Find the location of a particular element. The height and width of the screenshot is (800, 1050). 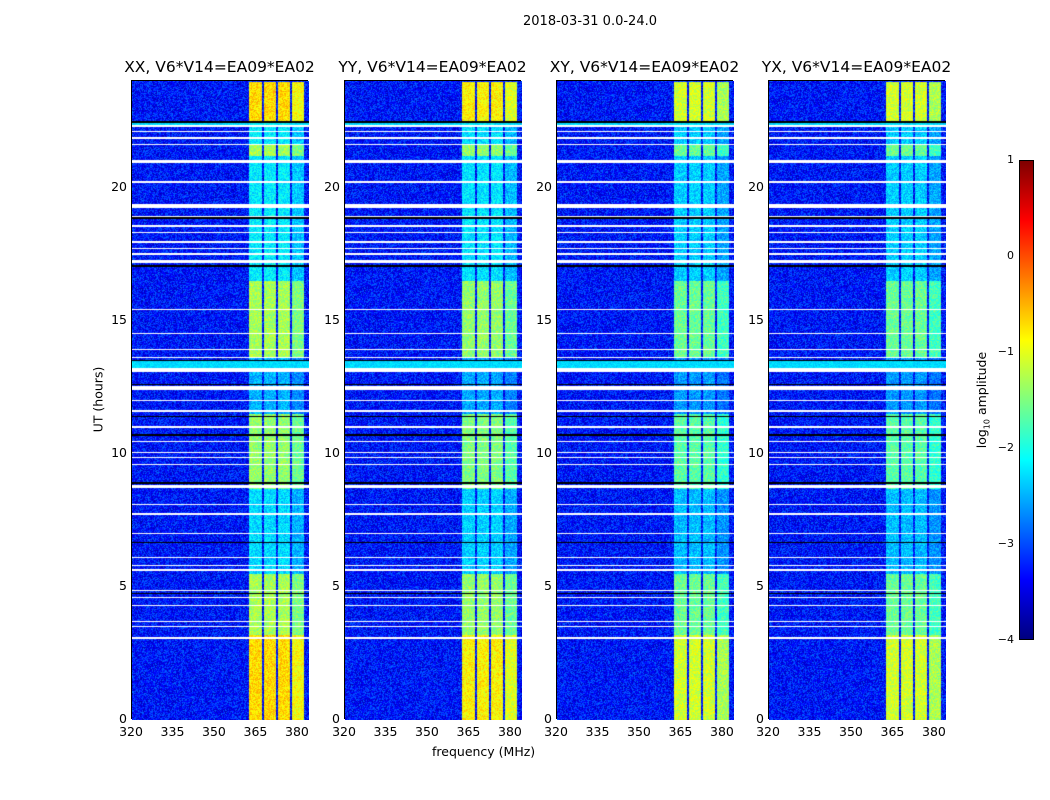

colorbar-tick-label: −3 is located at coordinates (1005, 543).